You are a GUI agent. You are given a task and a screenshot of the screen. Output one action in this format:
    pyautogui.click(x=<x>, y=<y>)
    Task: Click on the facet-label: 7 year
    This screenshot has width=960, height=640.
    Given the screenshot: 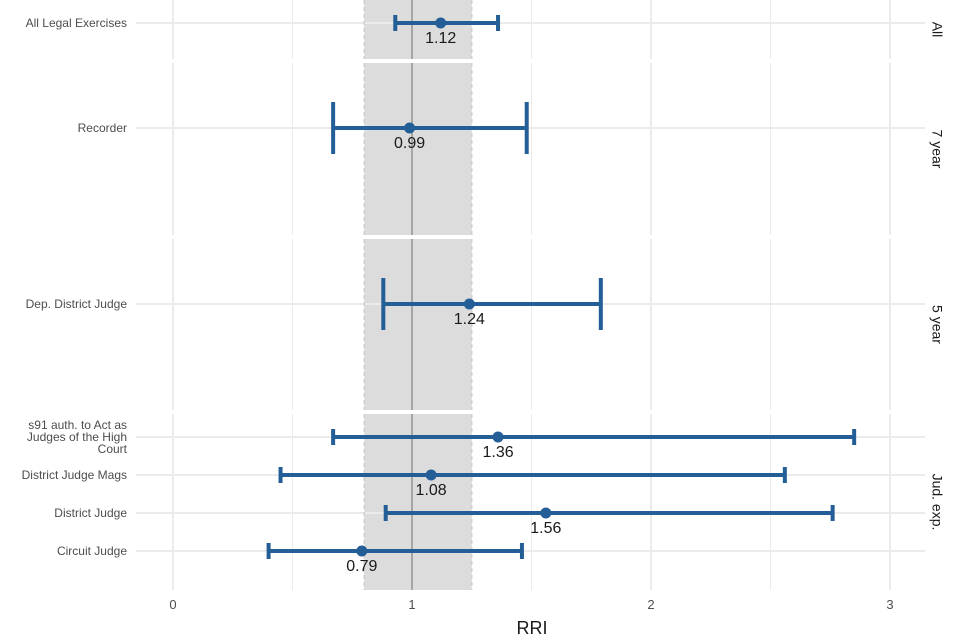 What is the action you would take?
    pyautogui.click(x=937, y=149)
    